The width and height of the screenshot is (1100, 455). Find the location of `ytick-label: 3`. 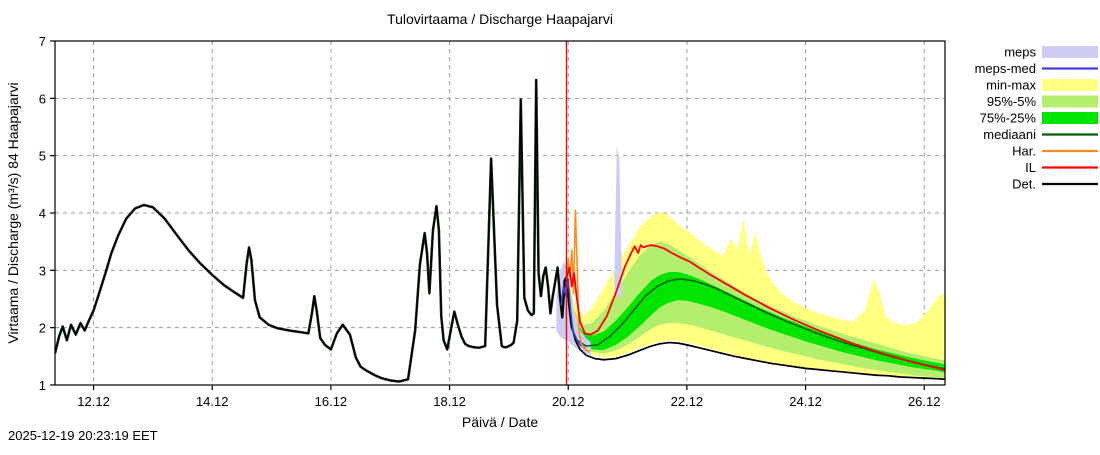

ytick-label: 3 is located at coordinates (42, 270).